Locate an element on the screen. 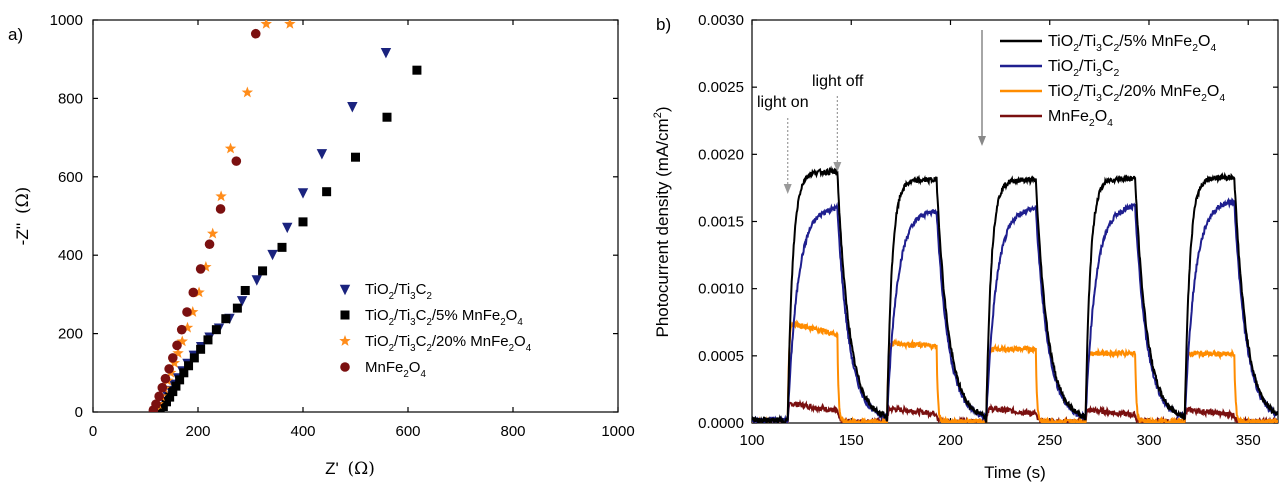 The height and width of the screenshot is (486, 1284). panel-b-x-tick-label: 300 is located at coordinates (1148, 440).